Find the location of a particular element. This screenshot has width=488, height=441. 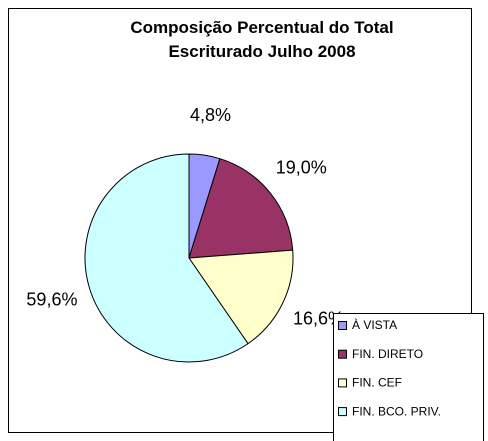

legend-label: FIN. DIRETO is located at coordinates (387, 354).